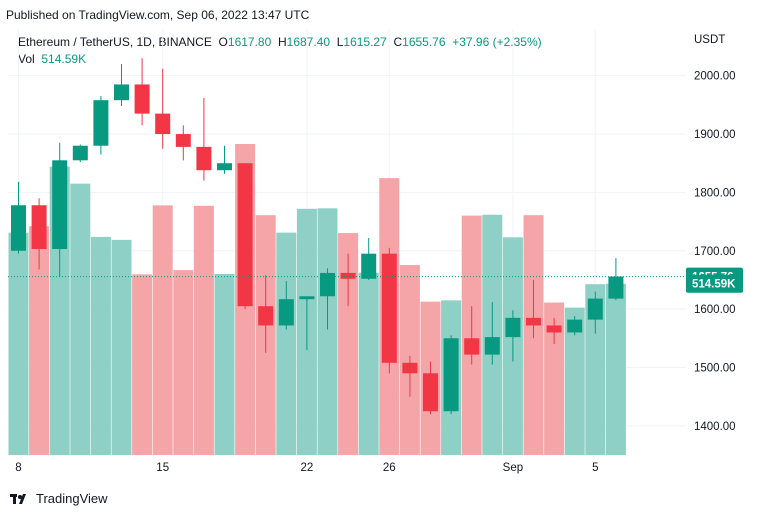  I want to click on last-volume-tag, so click(714, 283).